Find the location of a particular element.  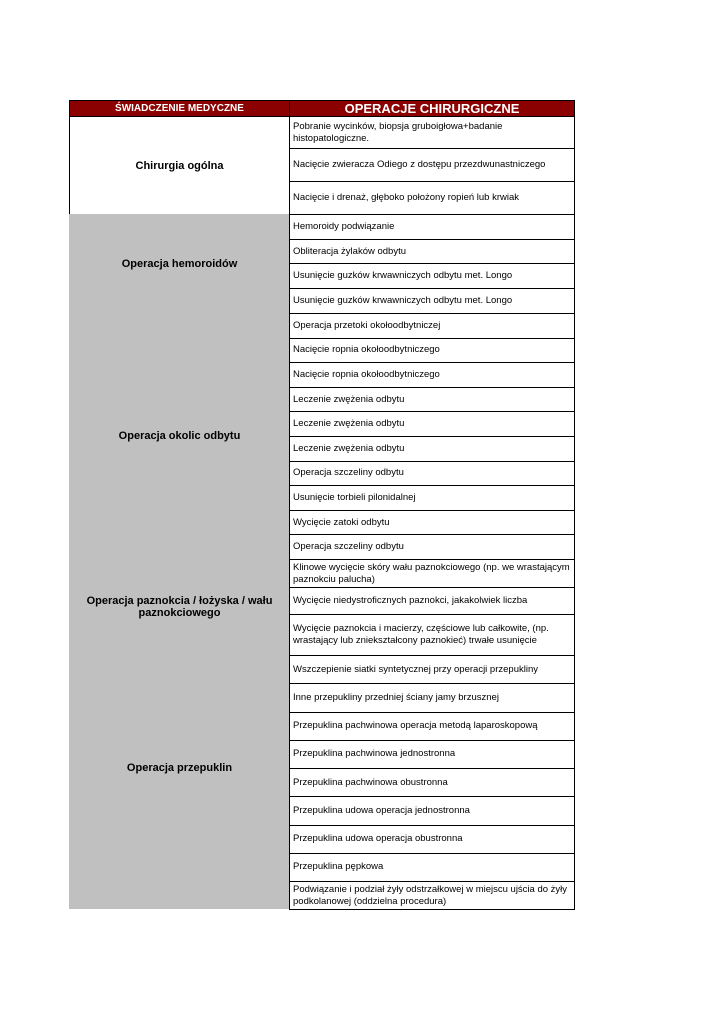

group-name: Chirurgia ogólna is located at coordinates (179, 165).